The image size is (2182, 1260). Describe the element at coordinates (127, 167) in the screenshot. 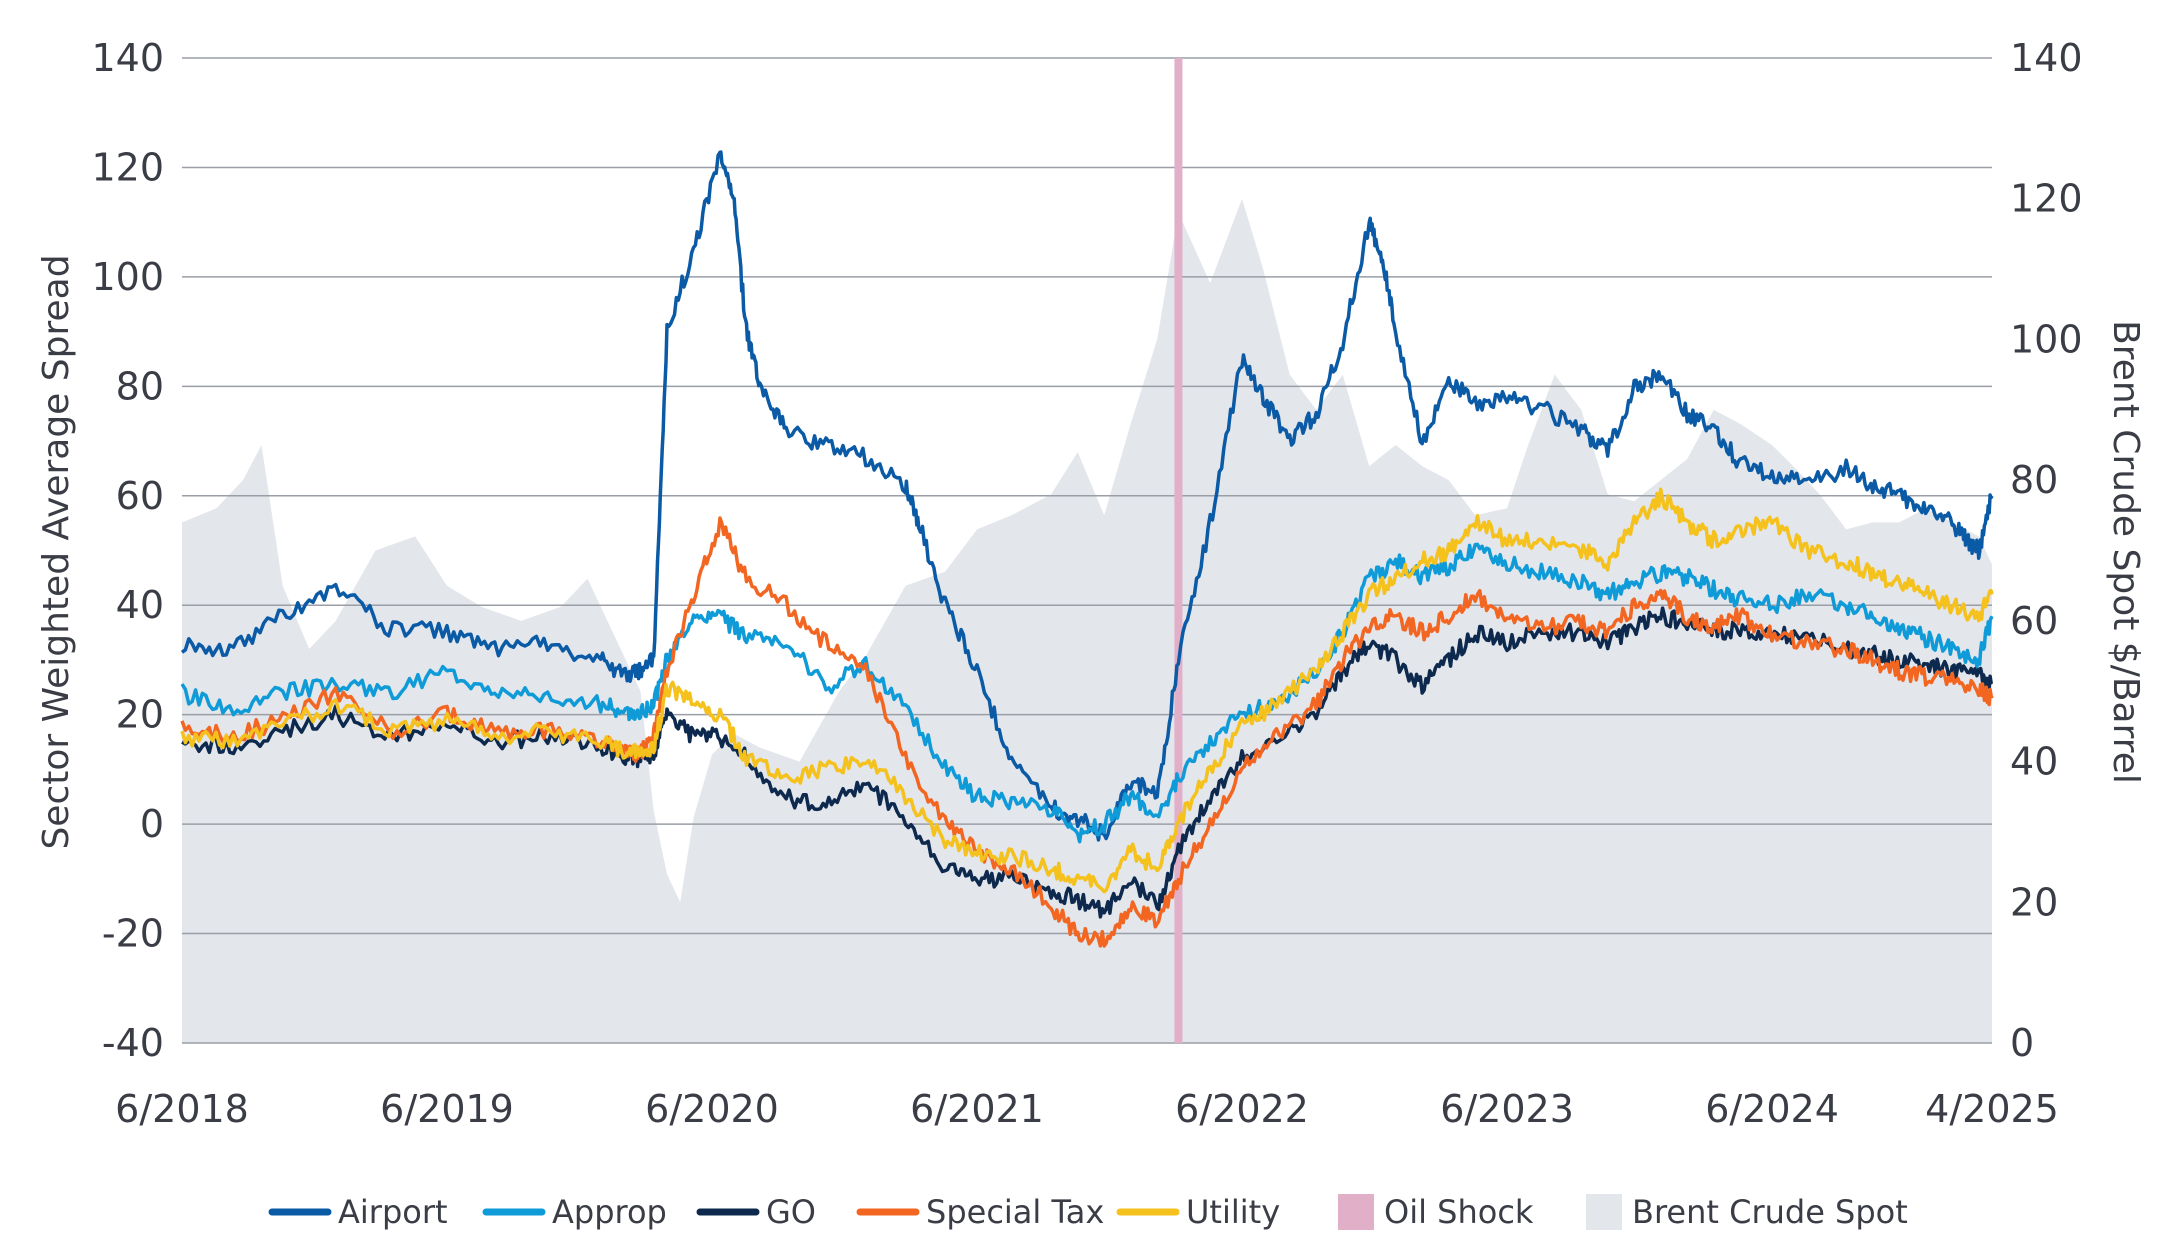

I see `y-tick-label: 120` at that location.